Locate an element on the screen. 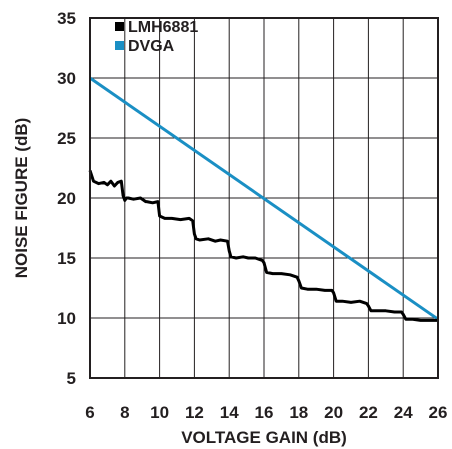 Image resolution: width=452 pixels, height=449 pixels. x-tick-label: 12 is located at coordinates (194, 412).